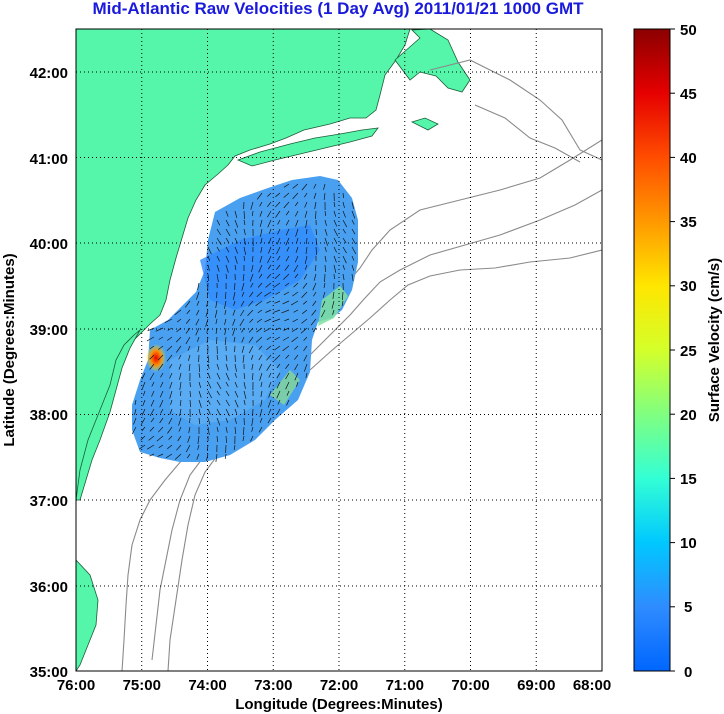 The height and width of the screenshot is (714, 724). I want to click on colorbar-tick-label: 45, so click(688, 94).